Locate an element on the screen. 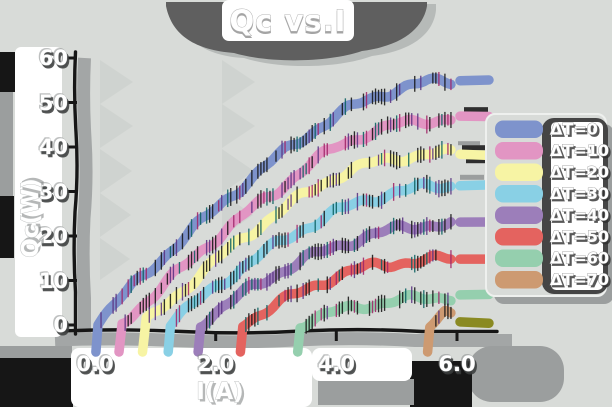 The width and height of the screenshot is (612, 407). legend-item: ΔT=40 is located at coordinates (552, 215).